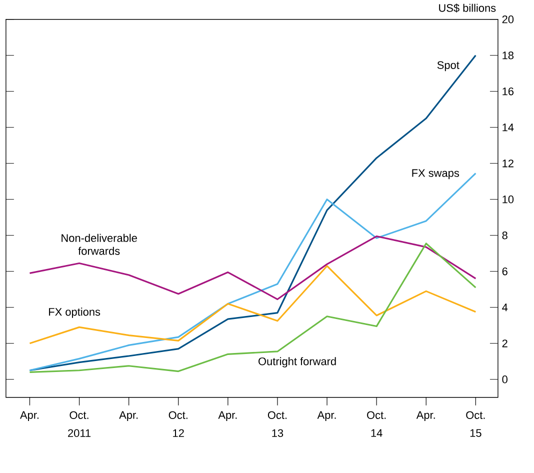 This screenshot has width=534, height=473. Describe the element at coordinates (79, 433) in the screenshot. I see `text: 2011` at that location.